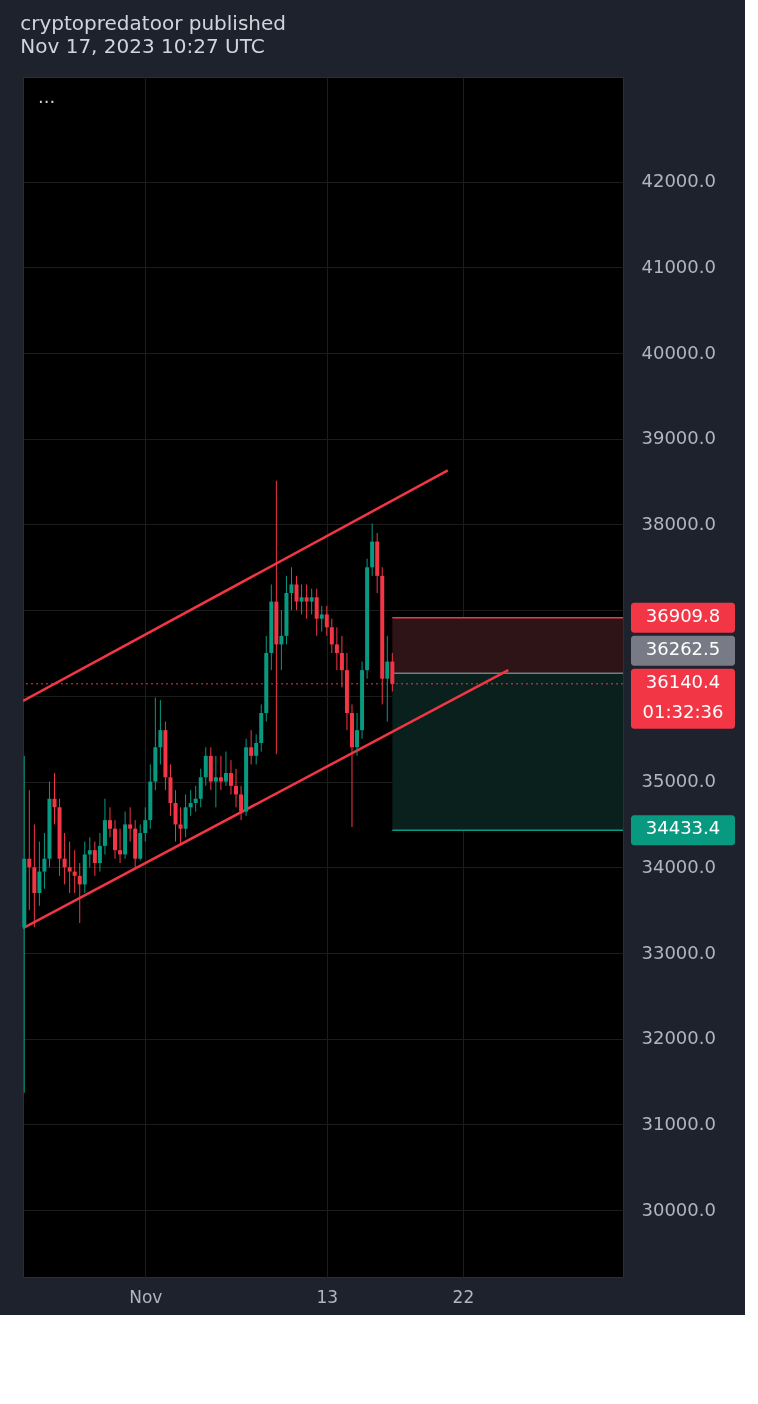 This screenshot has height=1404, width=758. Describe the element at coordinates (153, 23) in the screenshot. I see `chart-title: cryptopredatoor published` at that location.